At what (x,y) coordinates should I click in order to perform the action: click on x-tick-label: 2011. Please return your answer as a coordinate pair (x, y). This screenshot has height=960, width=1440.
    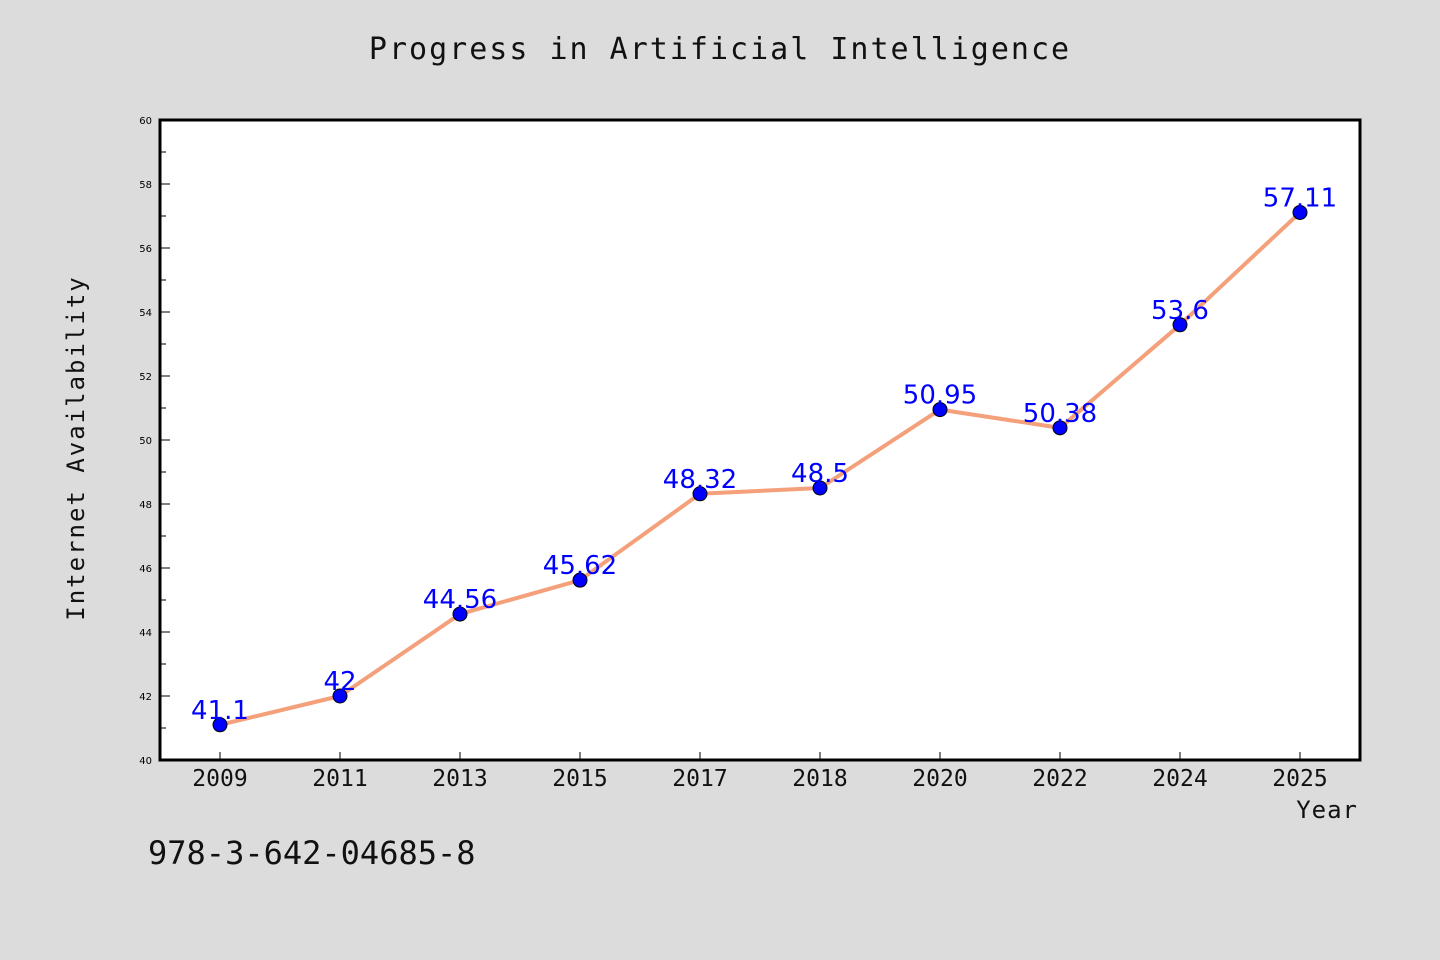
    Looking at the image, I should click on (339, 779).